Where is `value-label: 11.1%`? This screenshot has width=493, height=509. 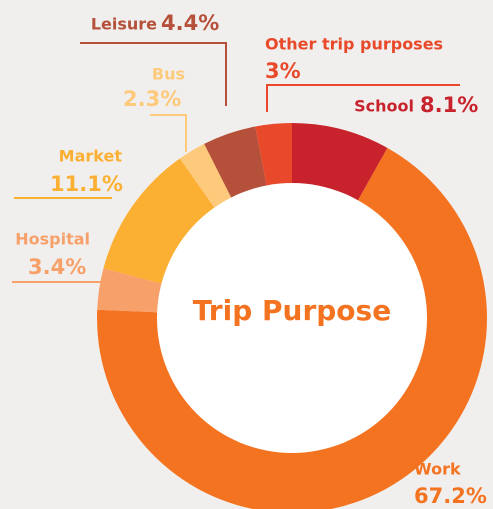 value-label: 11.1% is located at coordinates (86, 184).